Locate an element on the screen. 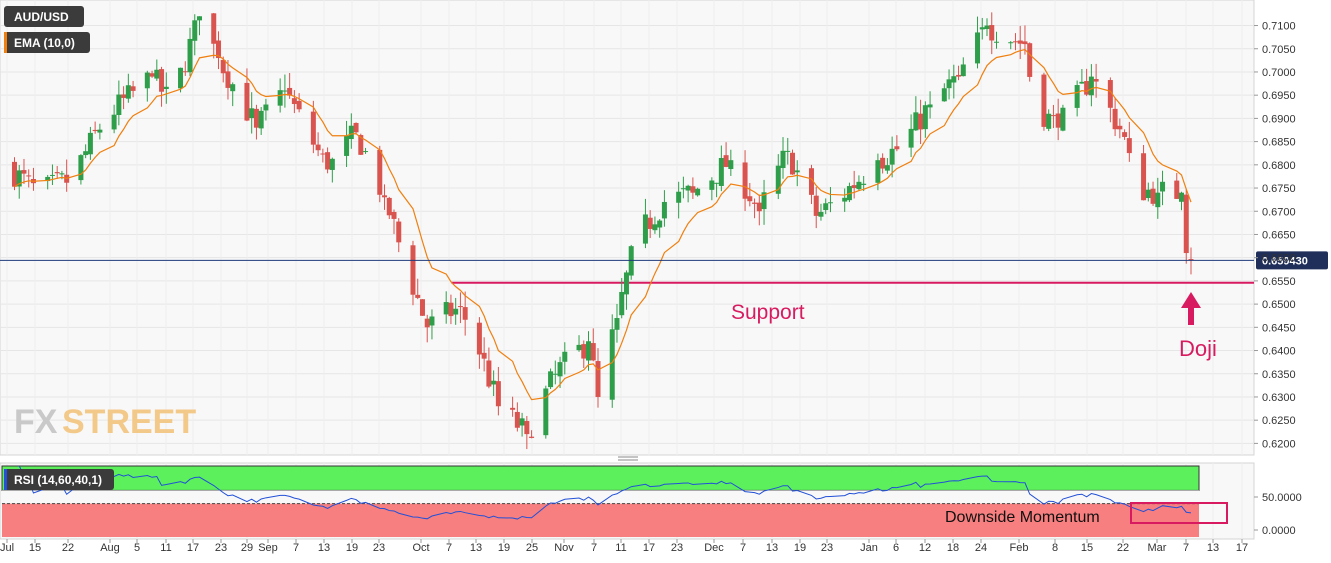  y-tick-label: 0.6800 is located at coordinates (1279, 166).